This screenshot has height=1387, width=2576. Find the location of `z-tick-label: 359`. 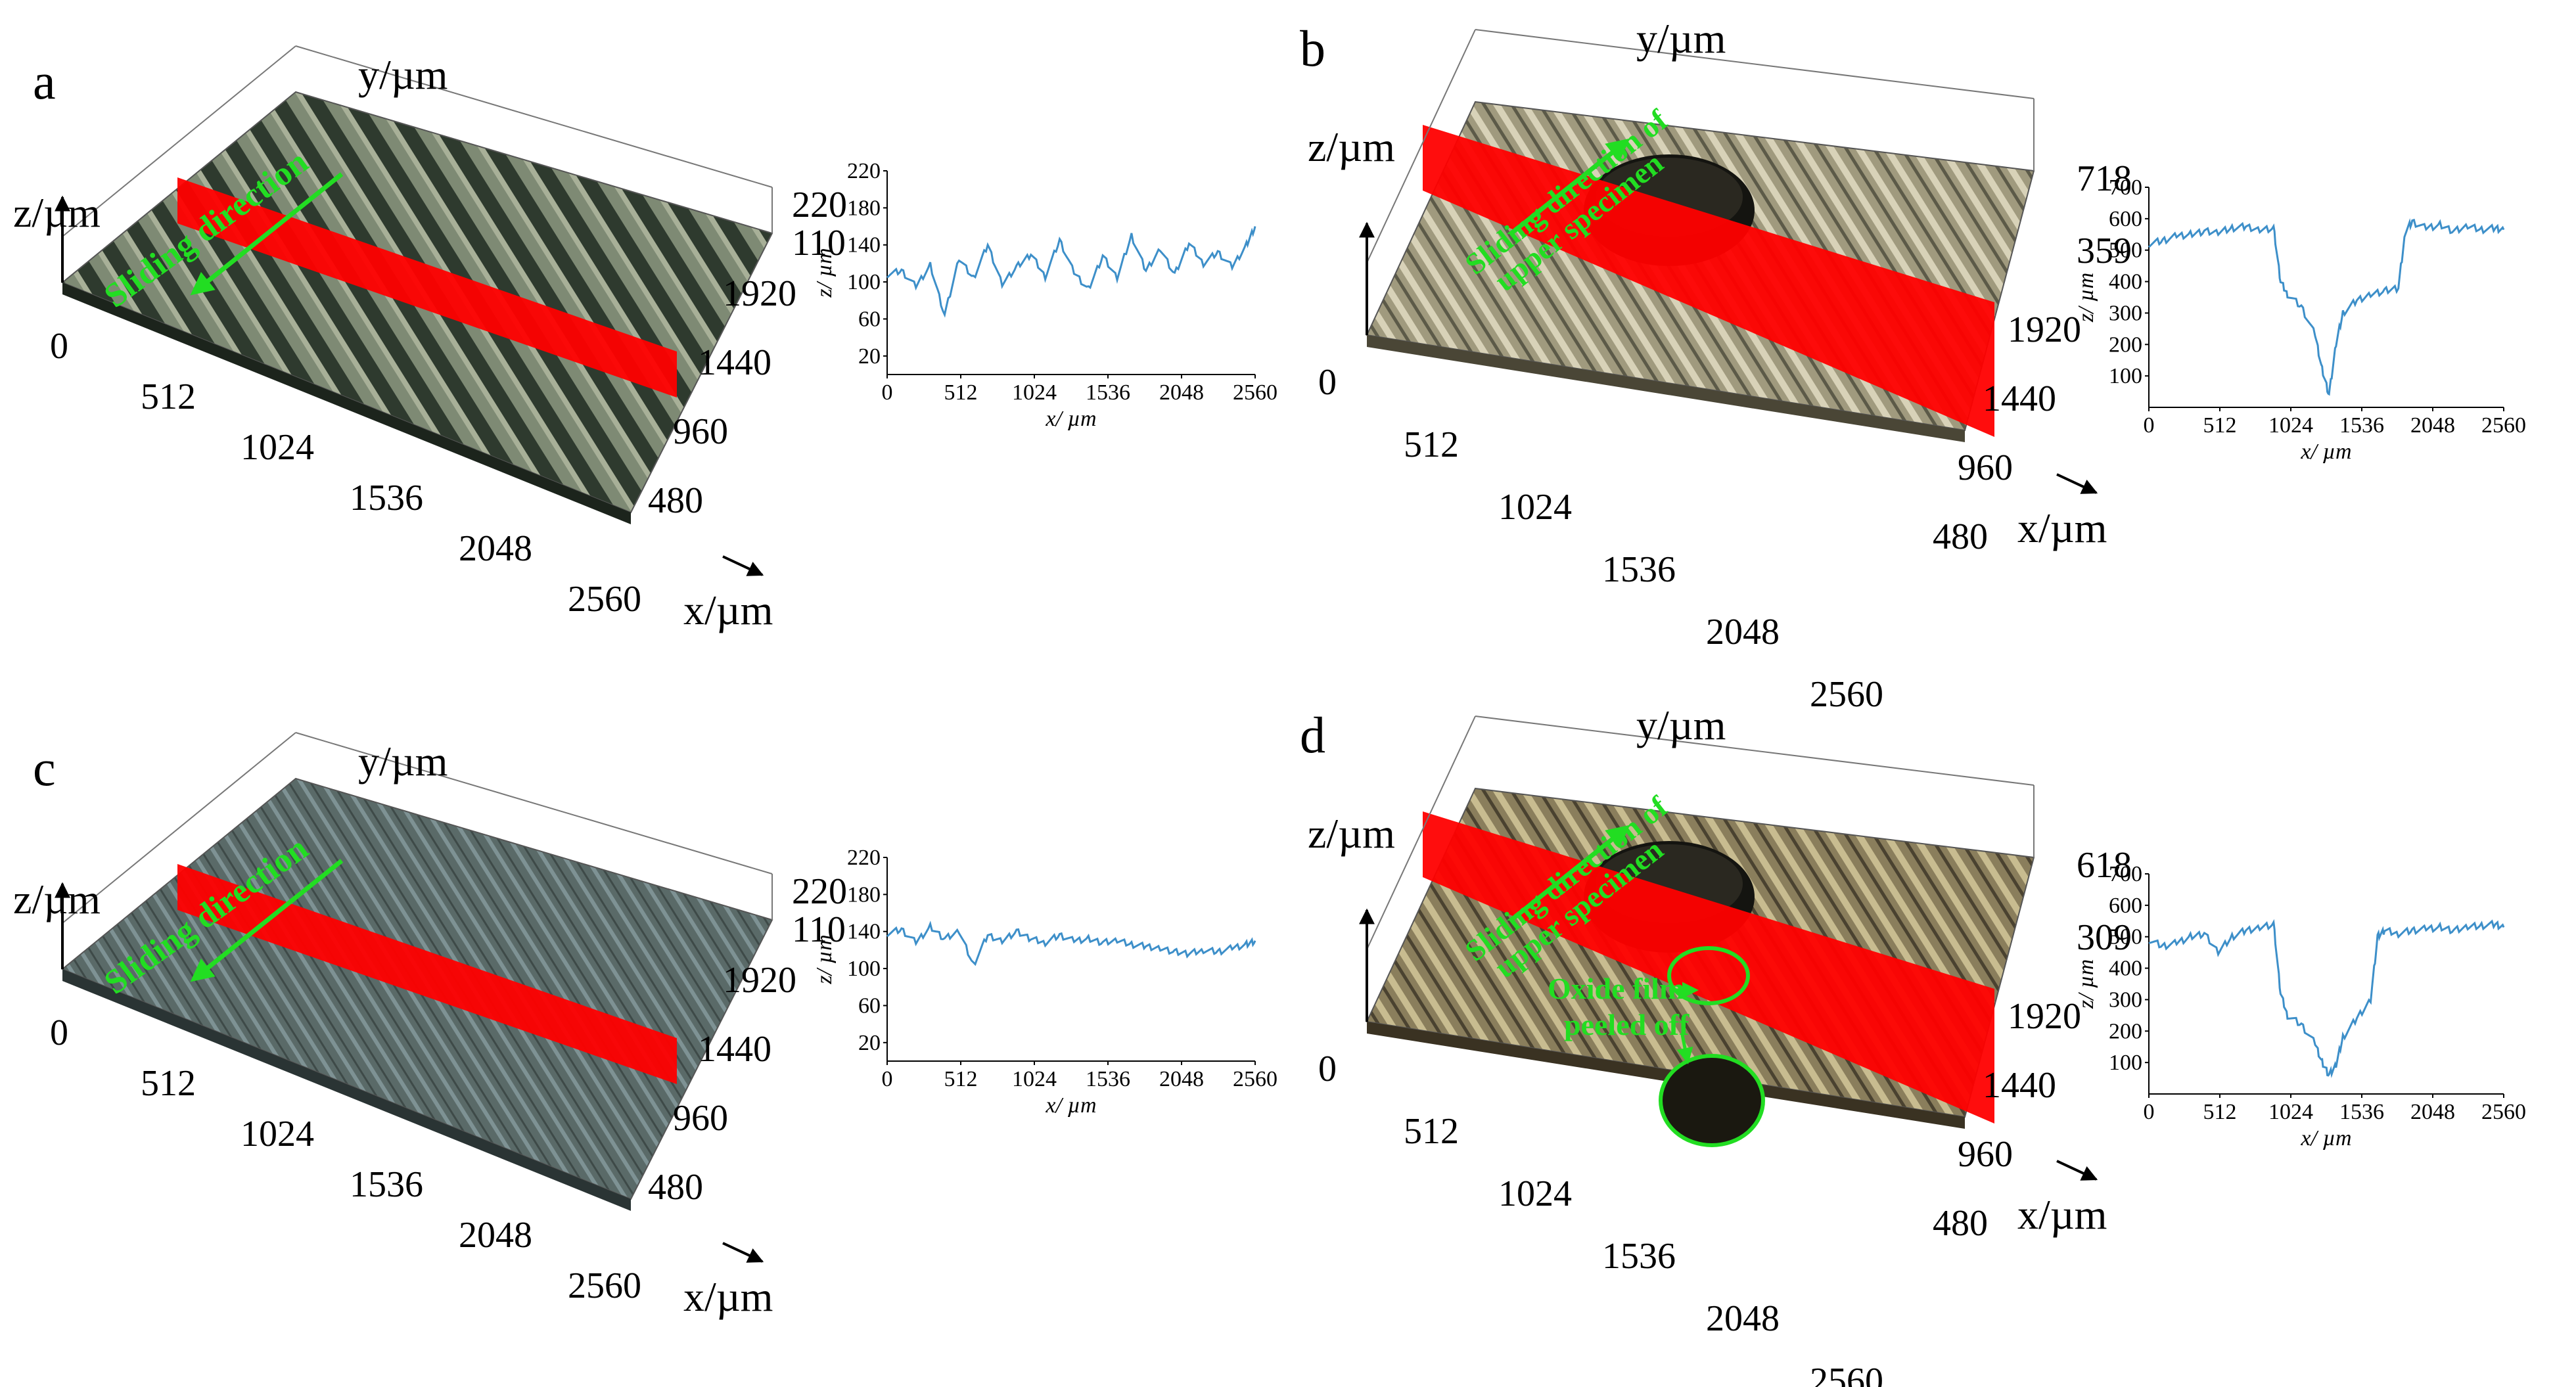

z-tick-label: 359 is located at coordinates (2104, 251).